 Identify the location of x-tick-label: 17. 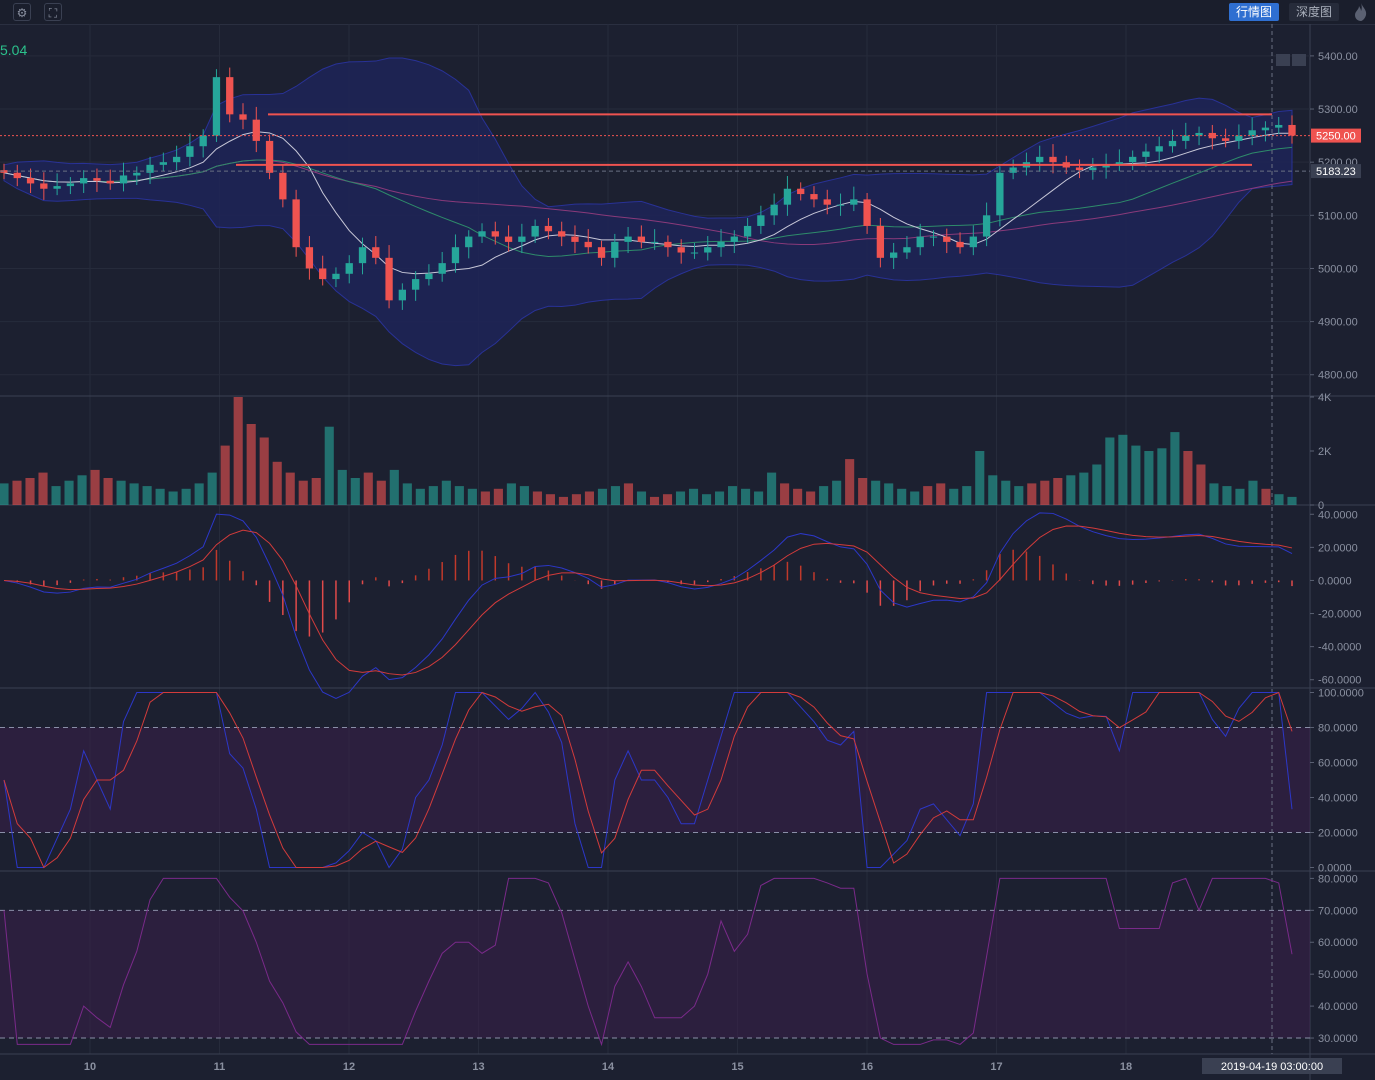
(996, 1067).